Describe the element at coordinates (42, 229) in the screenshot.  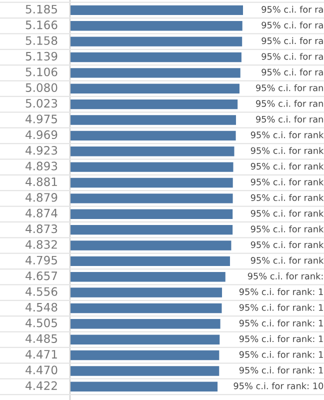
I see `data-label: 4.873` at that location.